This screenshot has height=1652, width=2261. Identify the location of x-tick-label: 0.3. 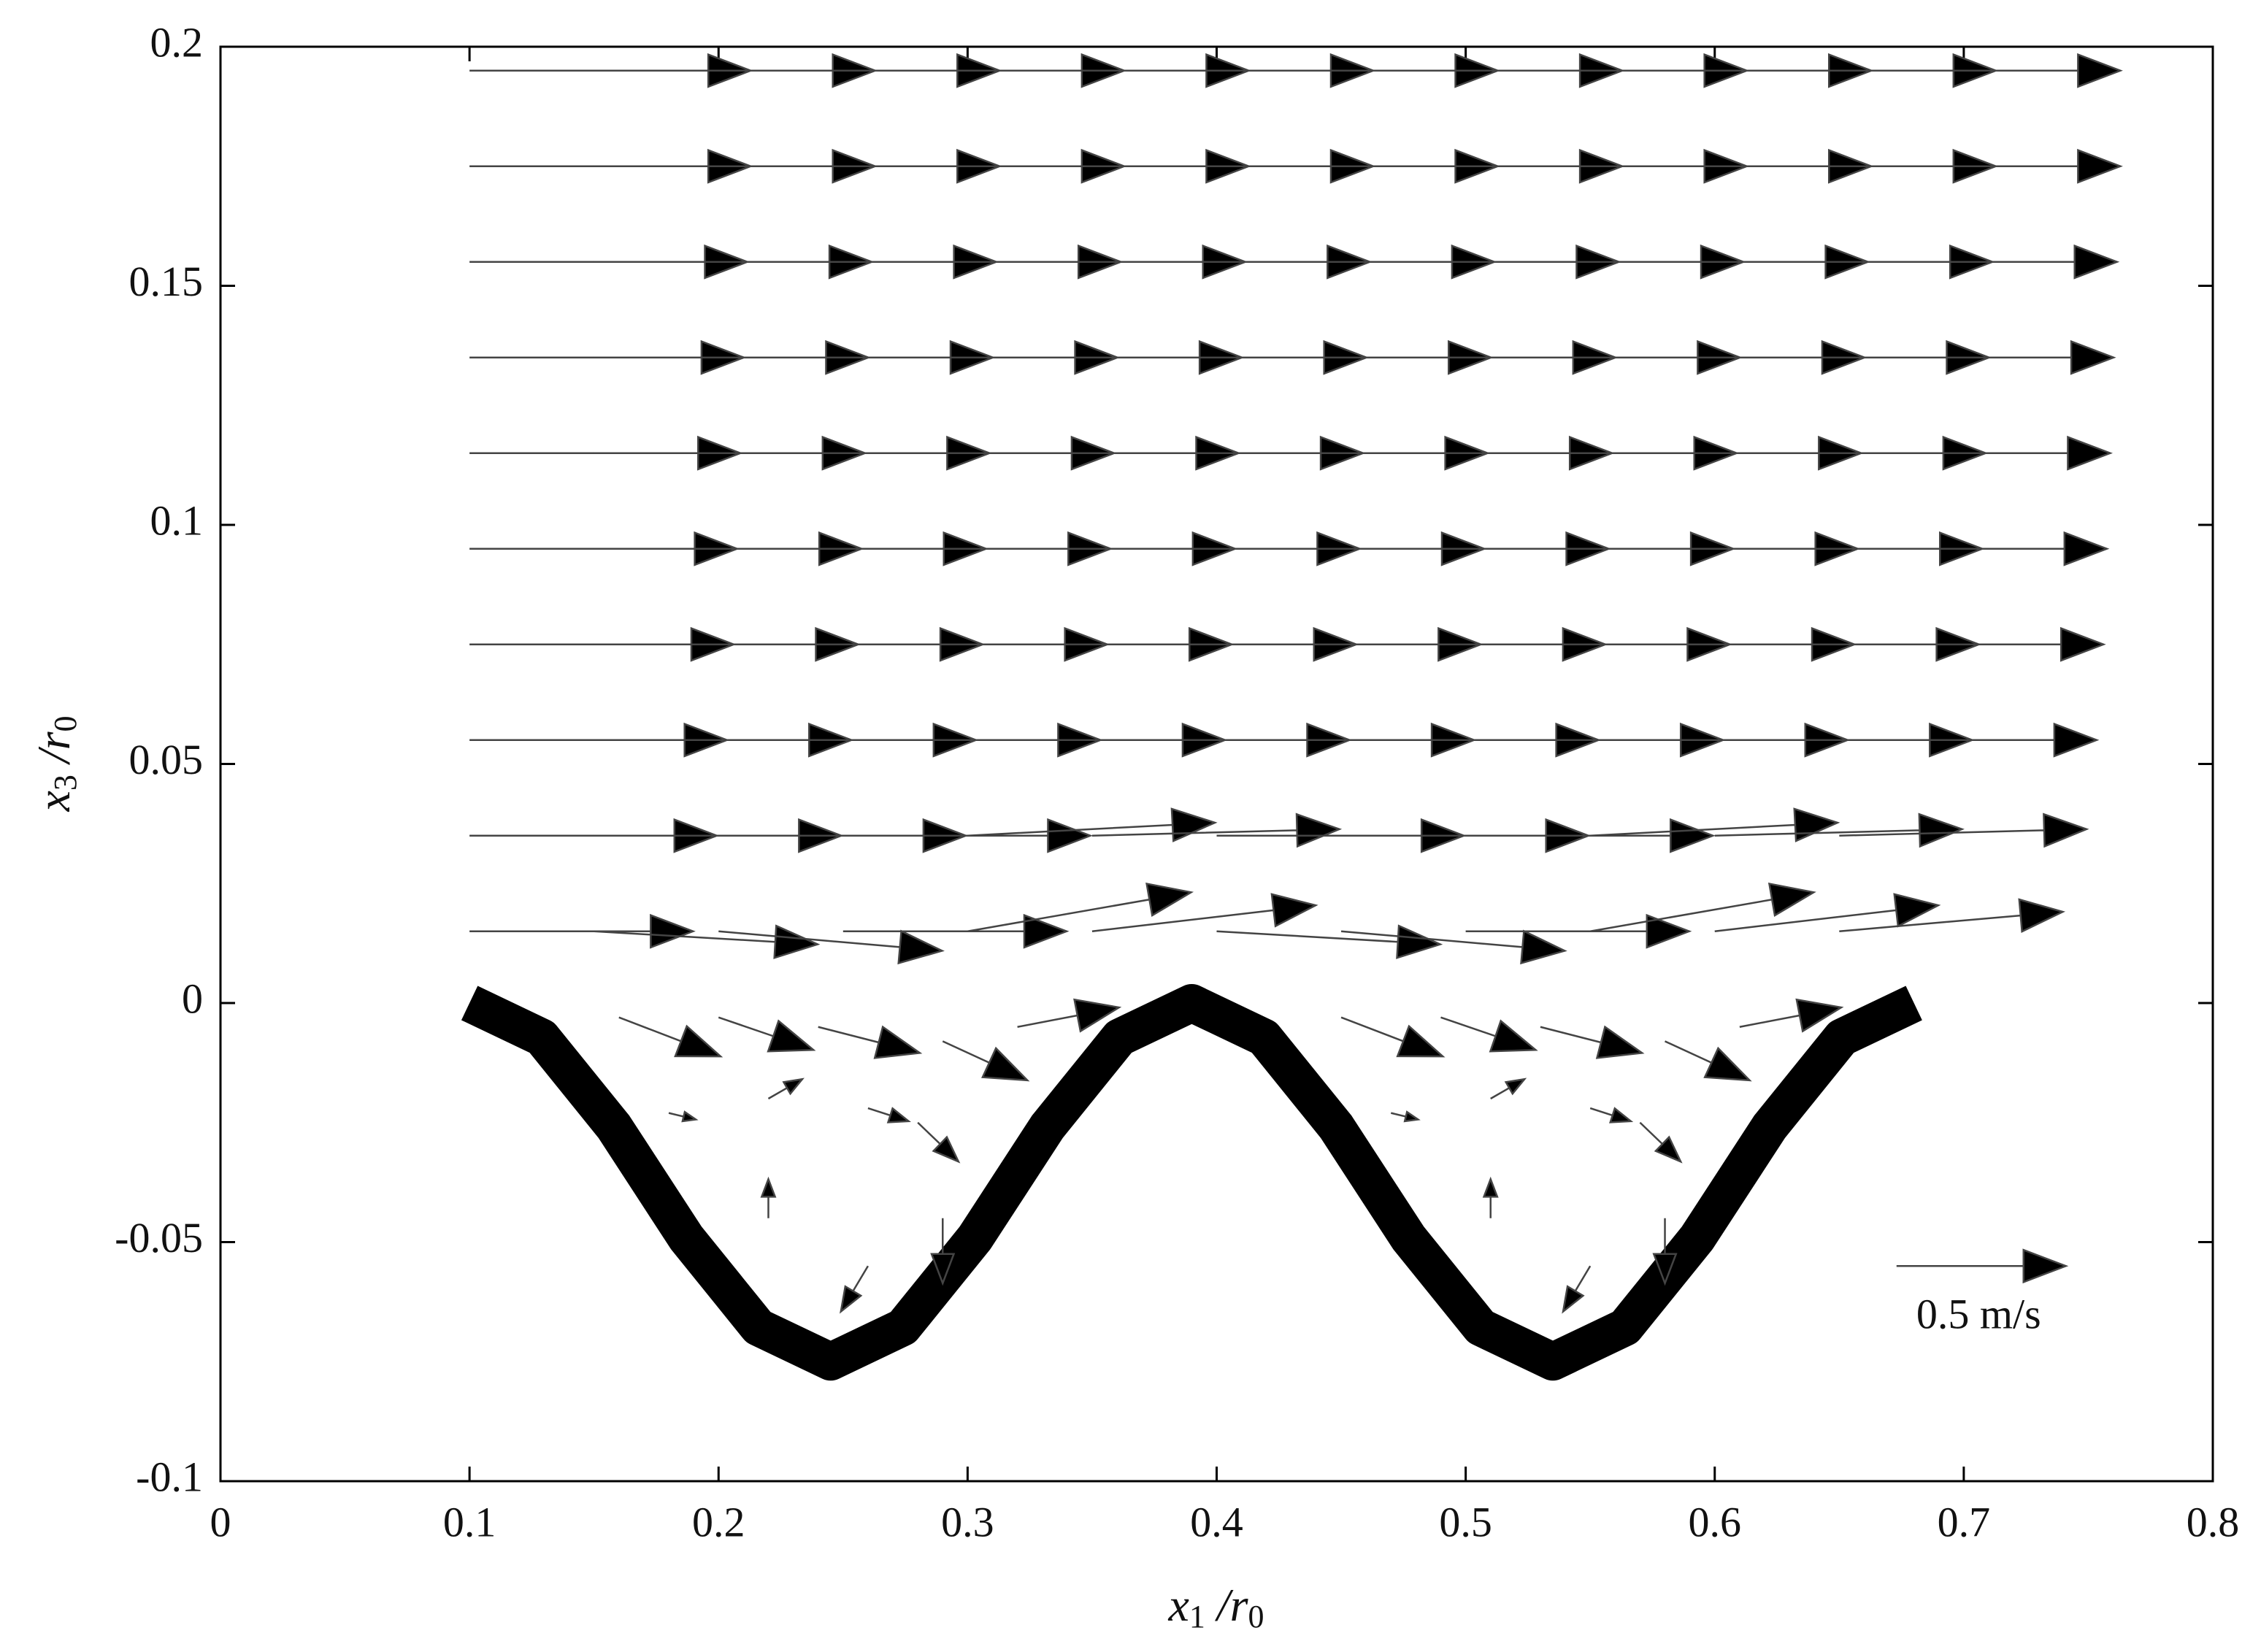
(968, 1522).